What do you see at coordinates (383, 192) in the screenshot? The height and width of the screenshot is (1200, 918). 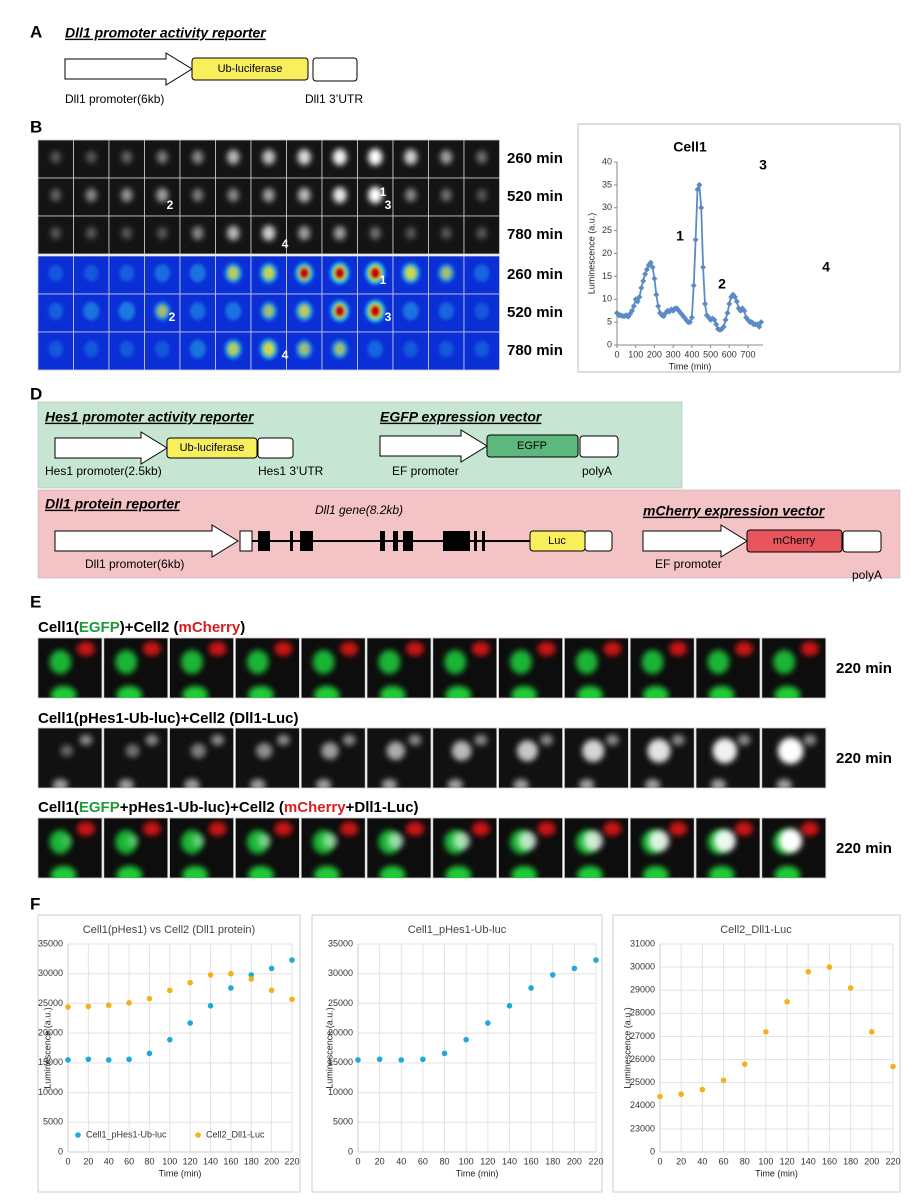 I see `image-annotation: 1` at bounding box center [383, 192].